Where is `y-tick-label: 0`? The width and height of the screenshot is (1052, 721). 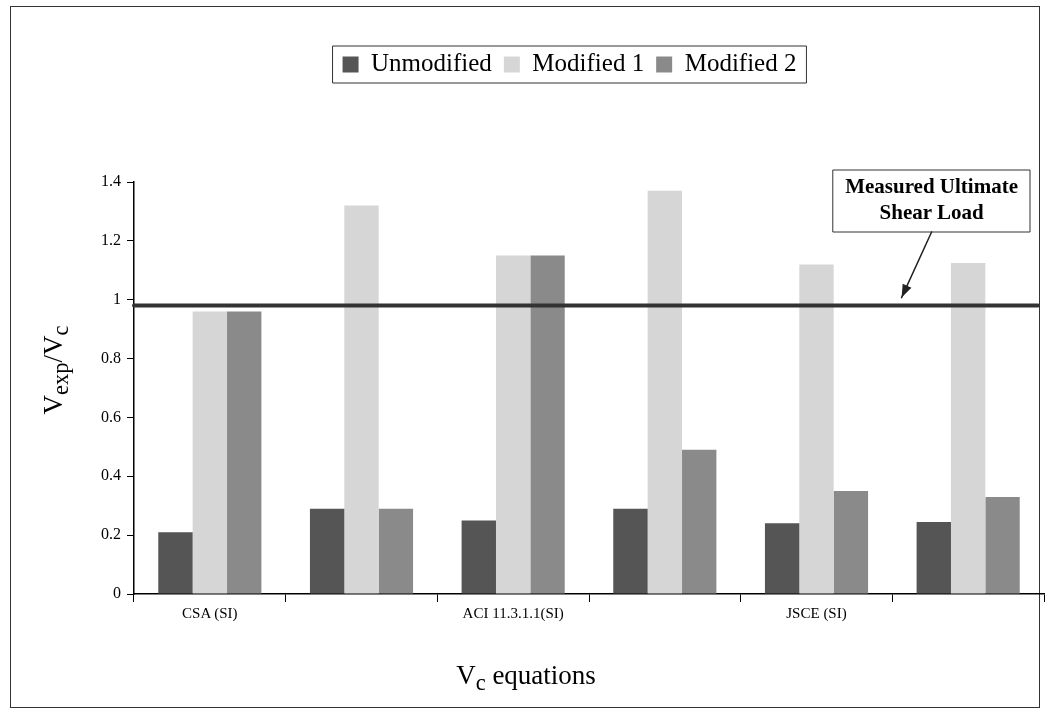 y-tick-label: 0 is located at coordinates (117, 593).